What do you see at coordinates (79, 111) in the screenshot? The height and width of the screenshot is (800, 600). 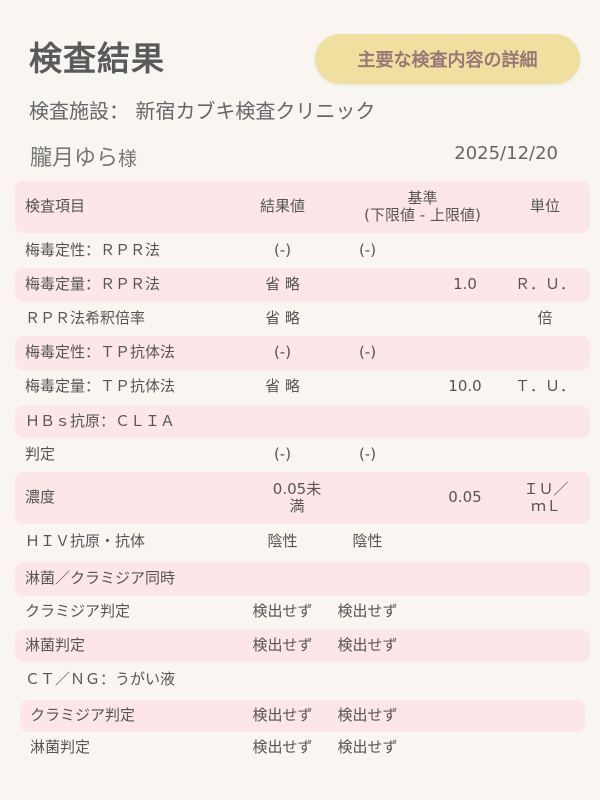 I see `facility-label: 検査施設：` at bounding box center [79, 111].